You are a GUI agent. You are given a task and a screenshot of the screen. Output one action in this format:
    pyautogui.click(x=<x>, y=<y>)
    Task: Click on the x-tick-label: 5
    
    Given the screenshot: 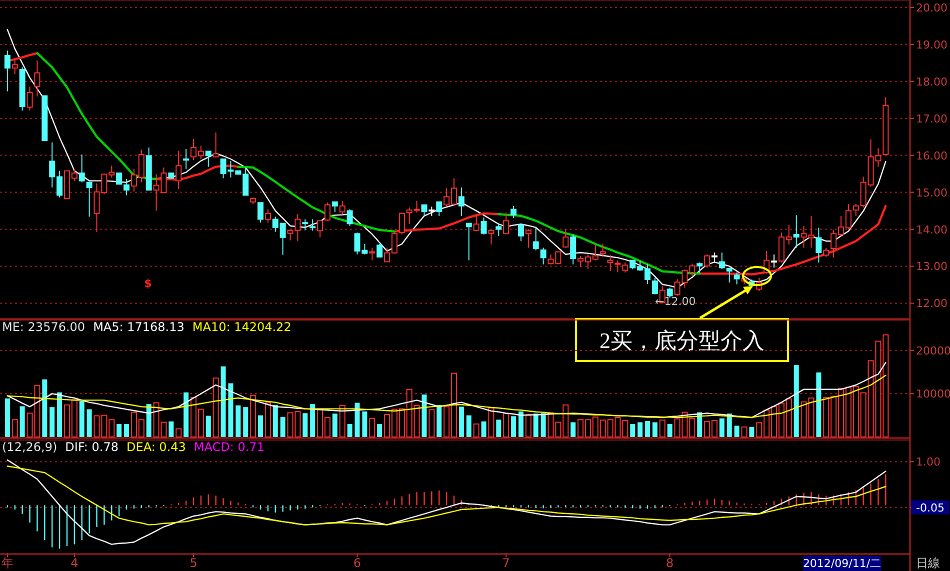 What is the action you would take?
    pyautogui.click(x=194, y=563)
    